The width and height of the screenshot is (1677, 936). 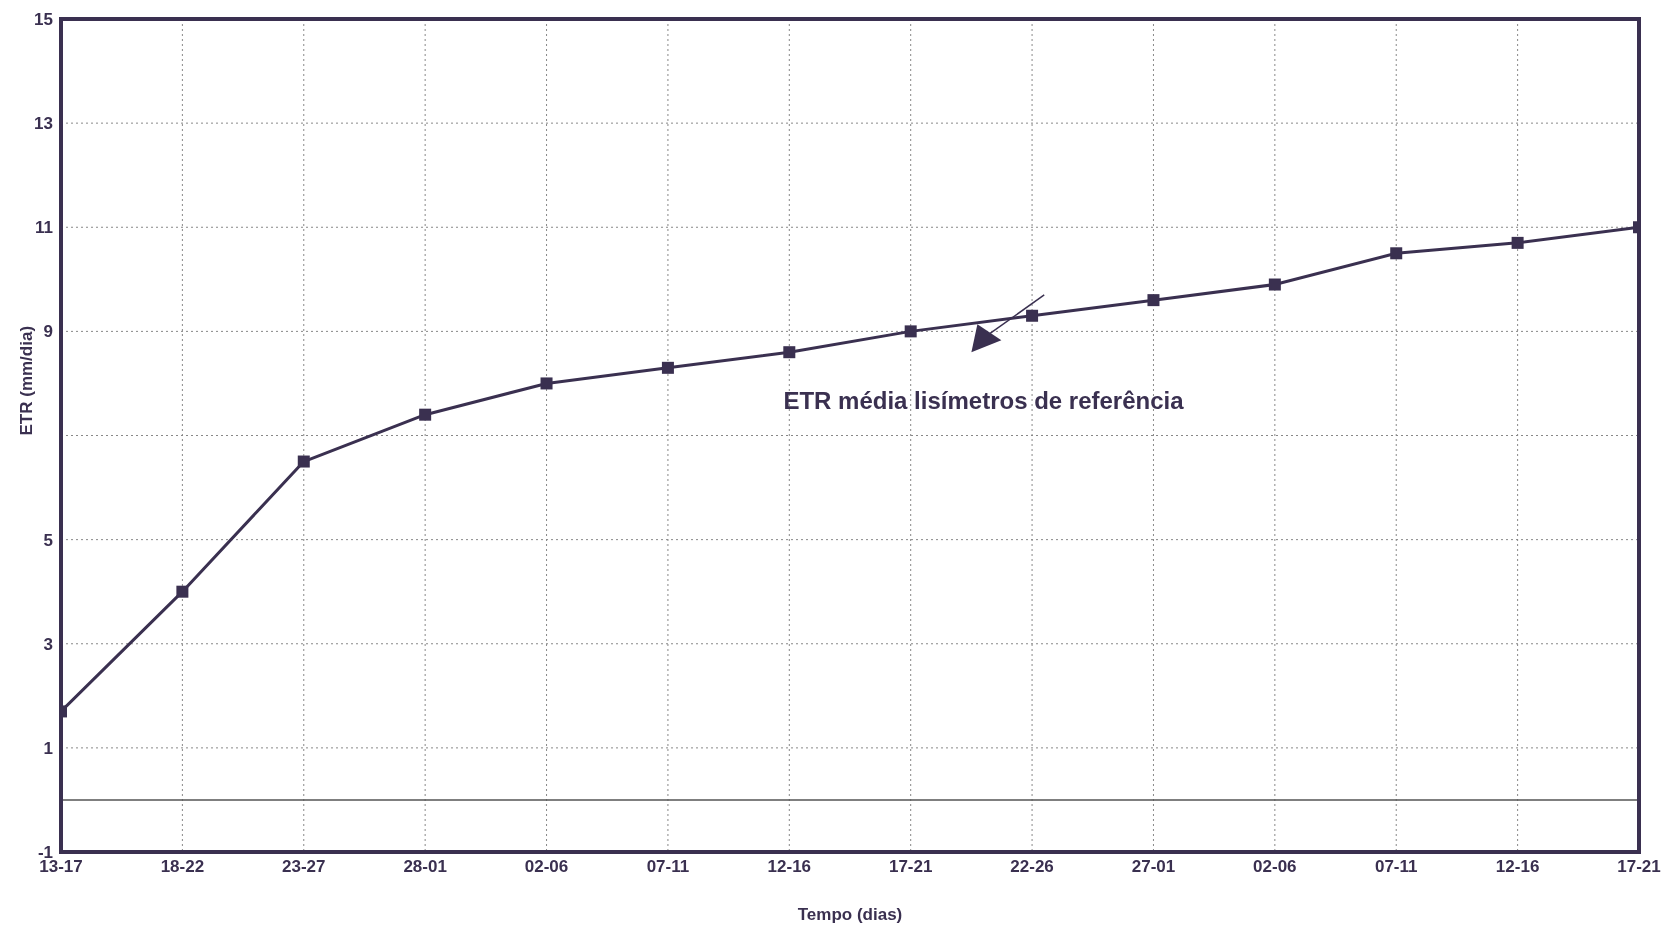 What do you see at coordinates (48, 540) in the screenshot?
I see `y-tick-label: 5` at bounding box center [48, 540].